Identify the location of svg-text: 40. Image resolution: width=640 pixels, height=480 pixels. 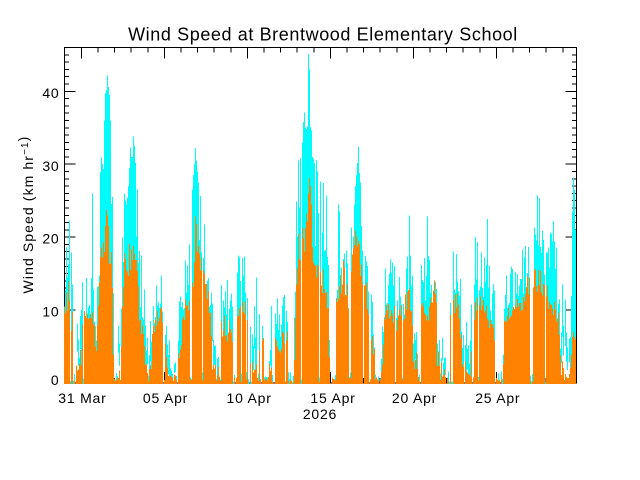
(50, 93).